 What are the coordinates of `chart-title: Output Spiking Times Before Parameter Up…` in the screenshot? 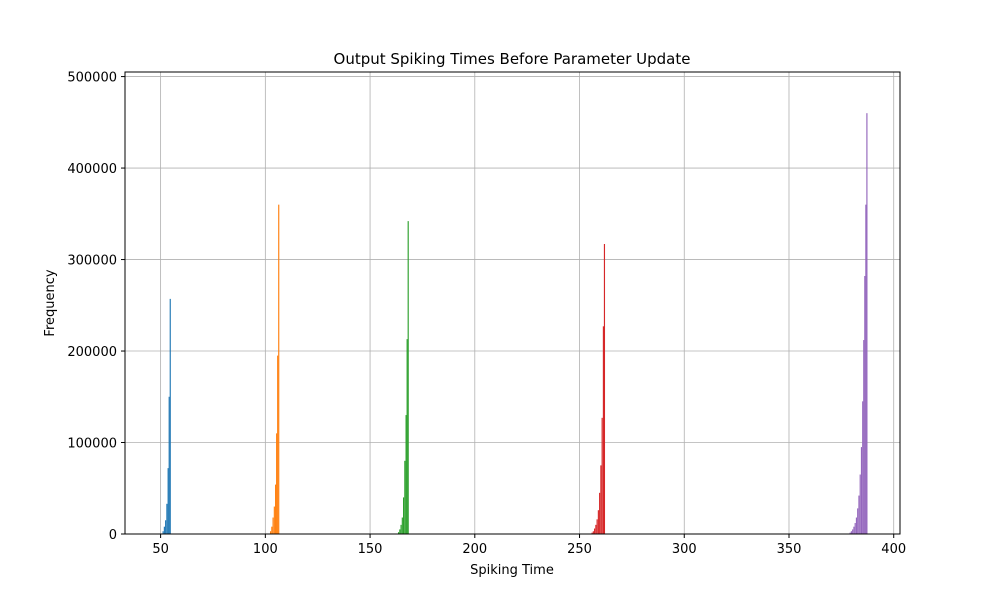 It's located at (512, 59).